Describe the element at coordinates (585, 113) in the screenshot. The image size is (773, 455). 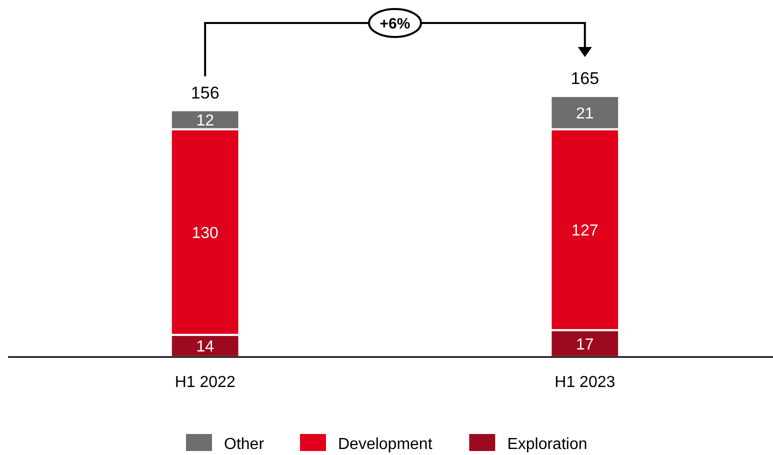
I see `data-label: 21` at that location.